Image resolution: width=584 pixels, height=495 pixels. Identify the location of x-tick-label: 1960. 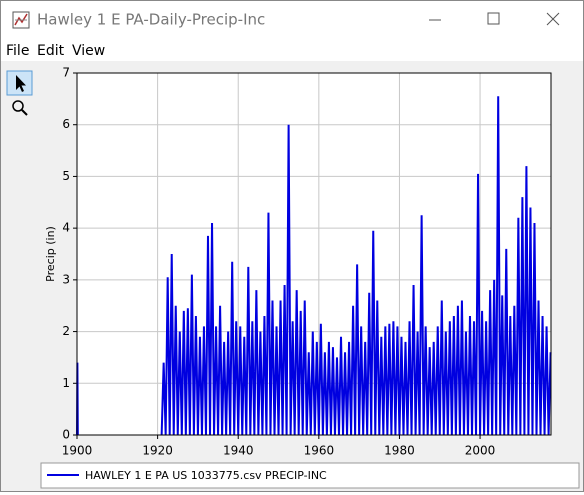
(319, 451).